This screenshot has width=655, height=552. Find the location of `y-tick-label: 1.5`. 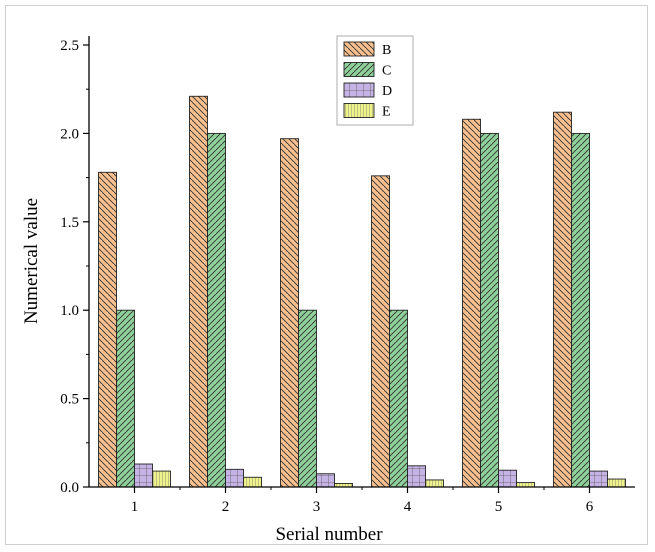

y-tick-label: 1.5 is located at coordinates (69, 223).